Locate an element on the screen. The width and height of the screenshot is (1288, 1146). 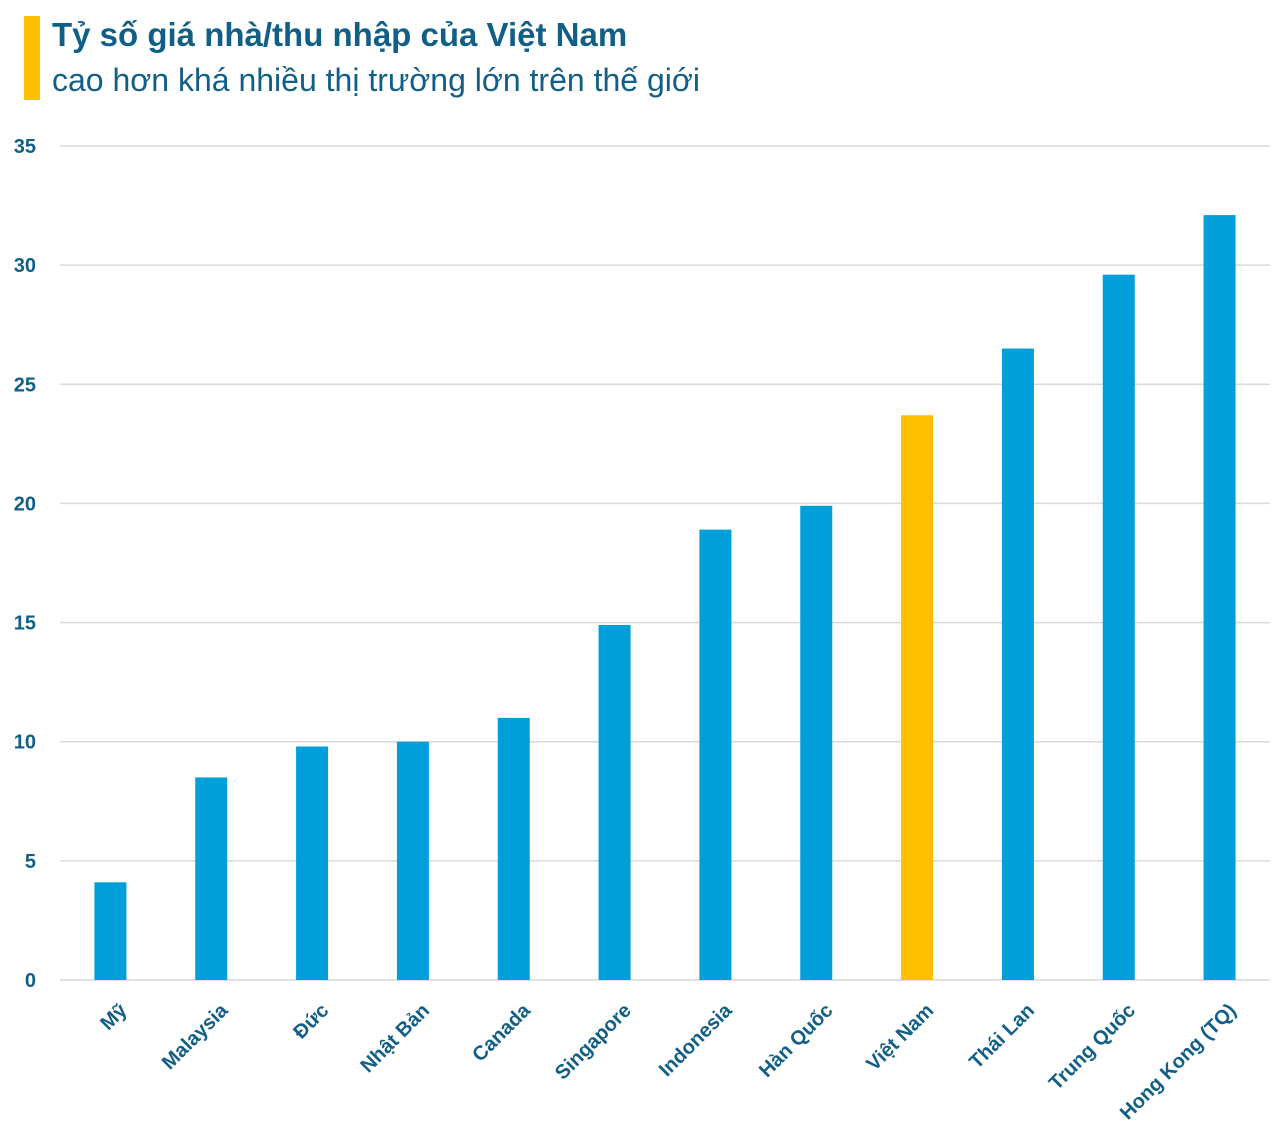
y-axis-ticks: 0 5 10 15 20 25 30 35 is located at coordinates (25, 564).